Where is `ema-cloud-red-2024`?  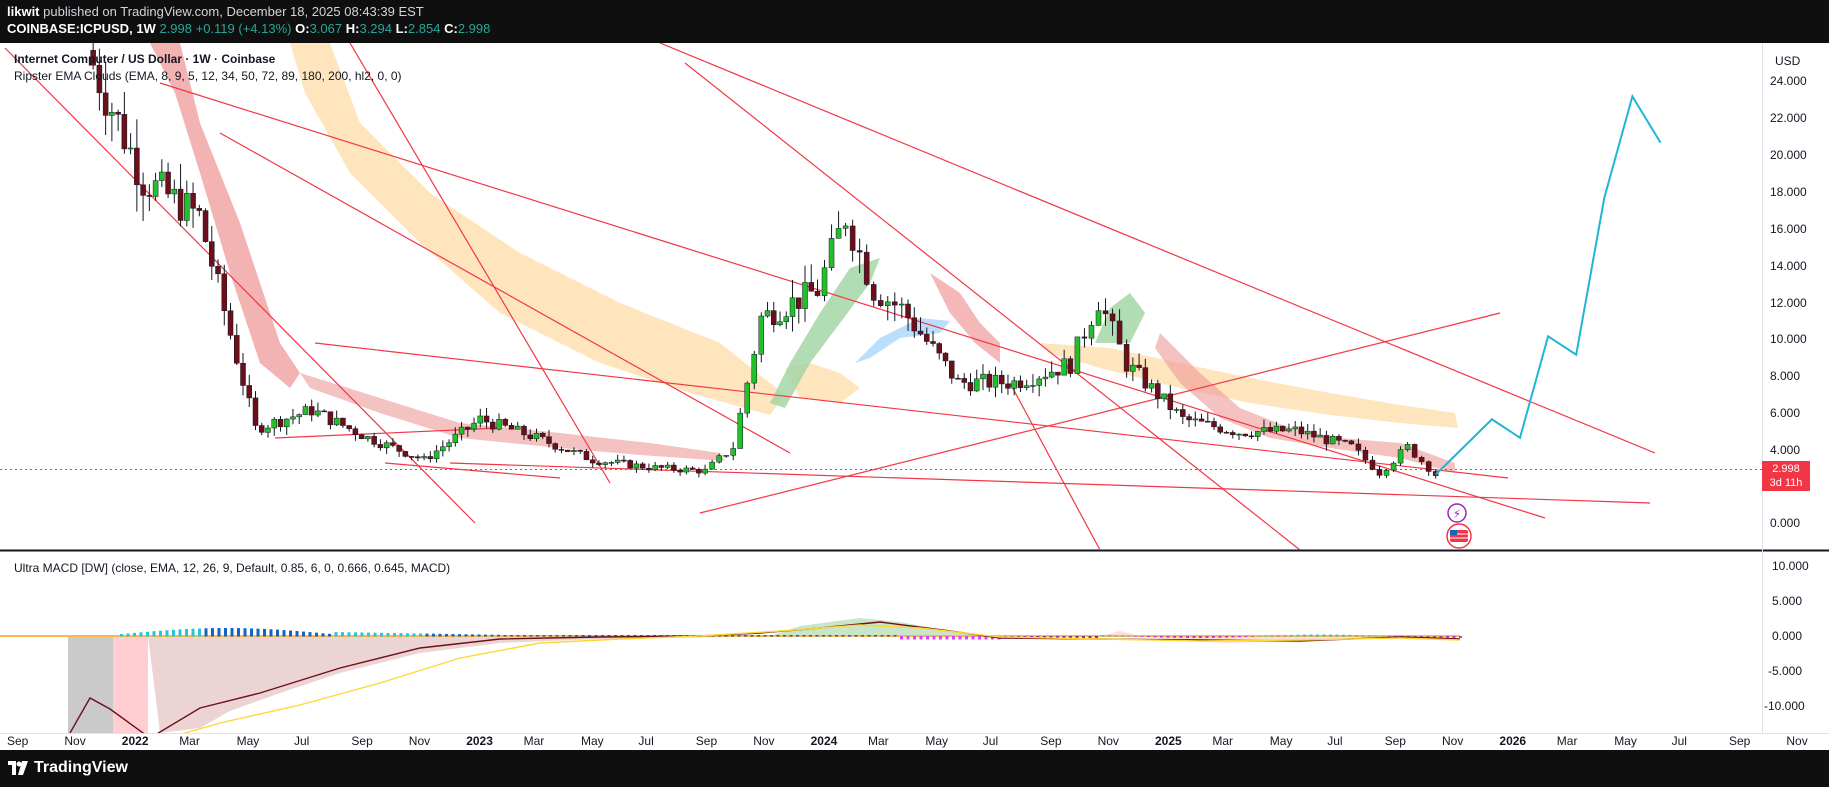 ema-cloud-red-2024 is located at coordinates (965, 318).